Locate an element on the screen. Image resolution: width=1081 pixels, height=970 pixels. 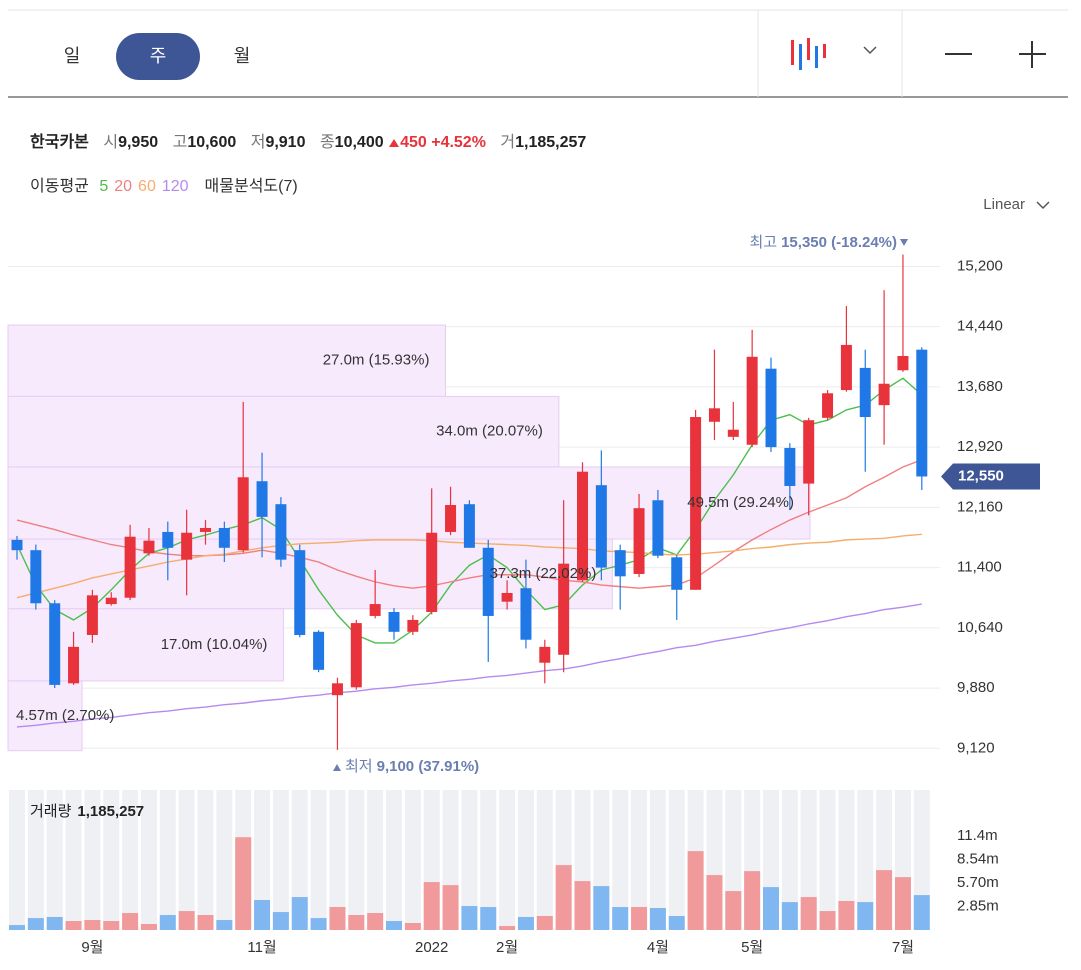
y-tick-label: 9,120 is located at coordinates (976, 747).